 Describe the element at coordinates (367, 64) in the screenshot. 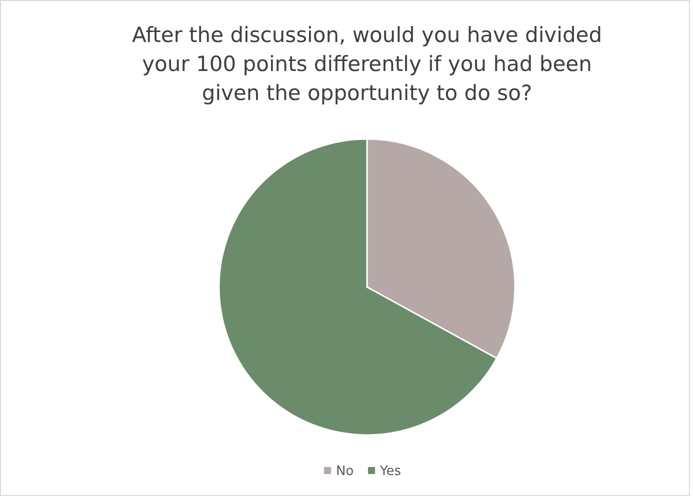

I see `chart-title: After the discussion, would you have divided your 100 points differently if you had been given the opportunity to do so?` at that location.